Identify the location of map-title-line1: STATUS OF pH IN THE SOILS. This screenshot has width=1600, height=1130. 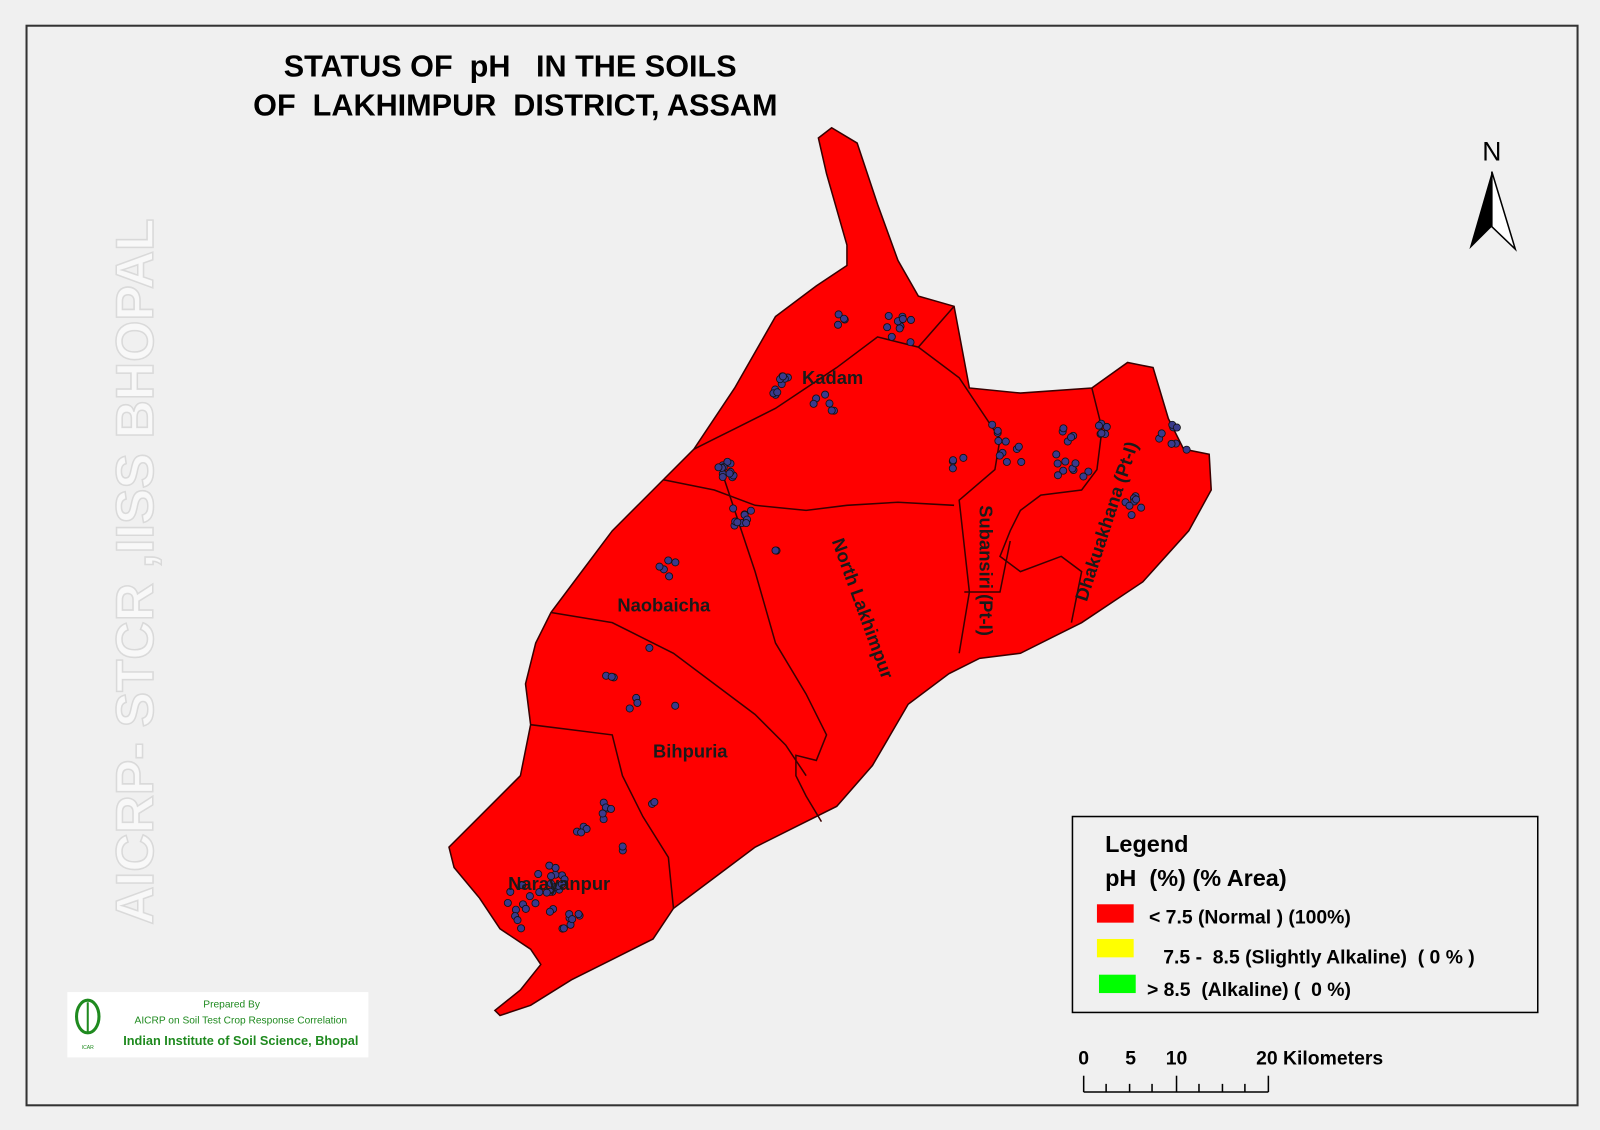
(510, 67).